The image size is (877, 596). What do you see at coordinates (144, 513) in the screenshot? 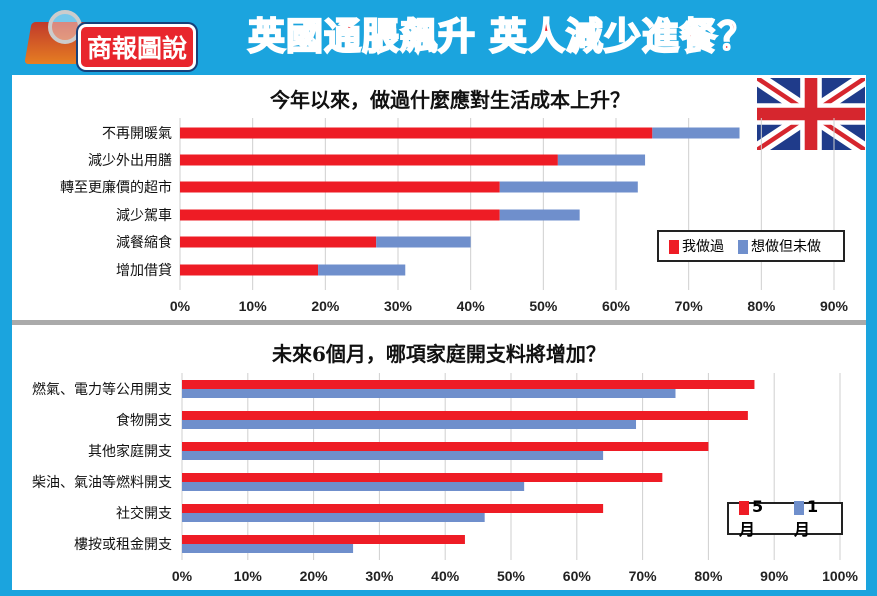
I see `category-label: 社交開支` at bounding box center [144, 513].